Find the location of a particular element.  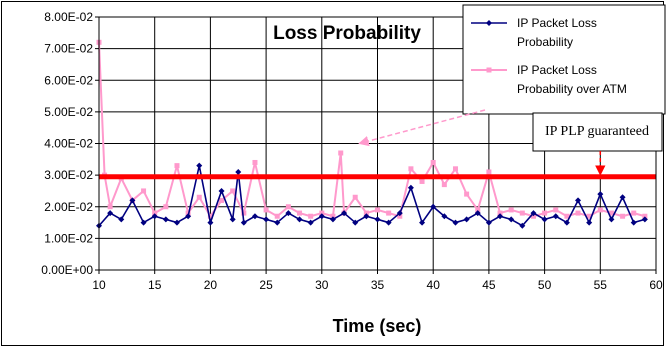

y-tick-label: 4.00E-02 is located at coordinates (68, 144).